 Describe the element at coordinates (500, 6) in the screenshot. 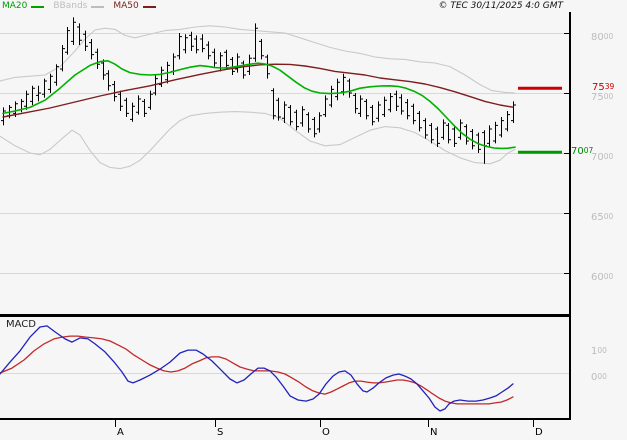

I see `copyright-text: © TEC 30/11/2025 4:0 GMT` at that location.